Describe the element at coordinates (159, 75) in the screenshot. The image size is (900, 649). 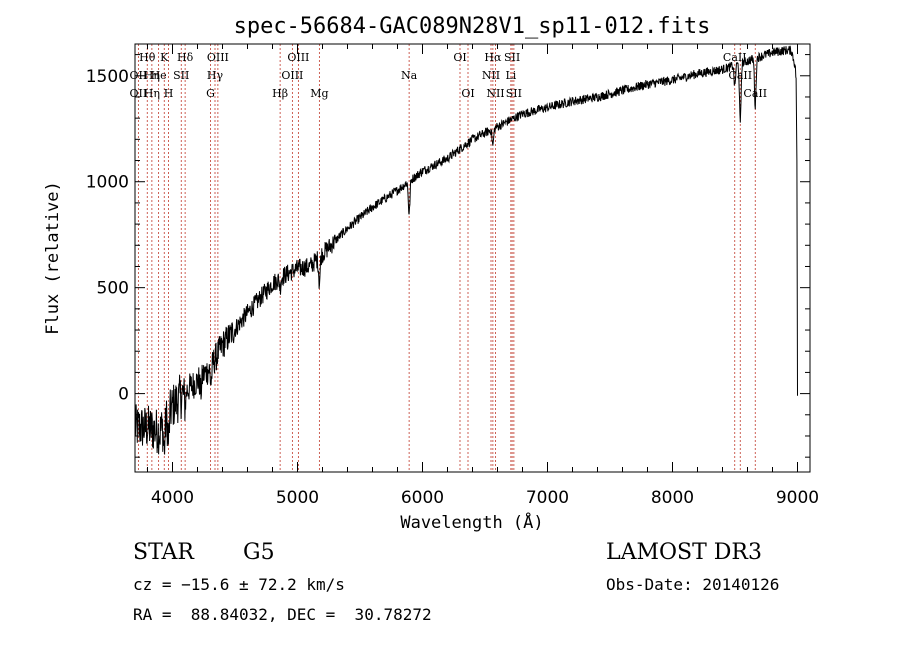
I see `line-label: He` at that location.